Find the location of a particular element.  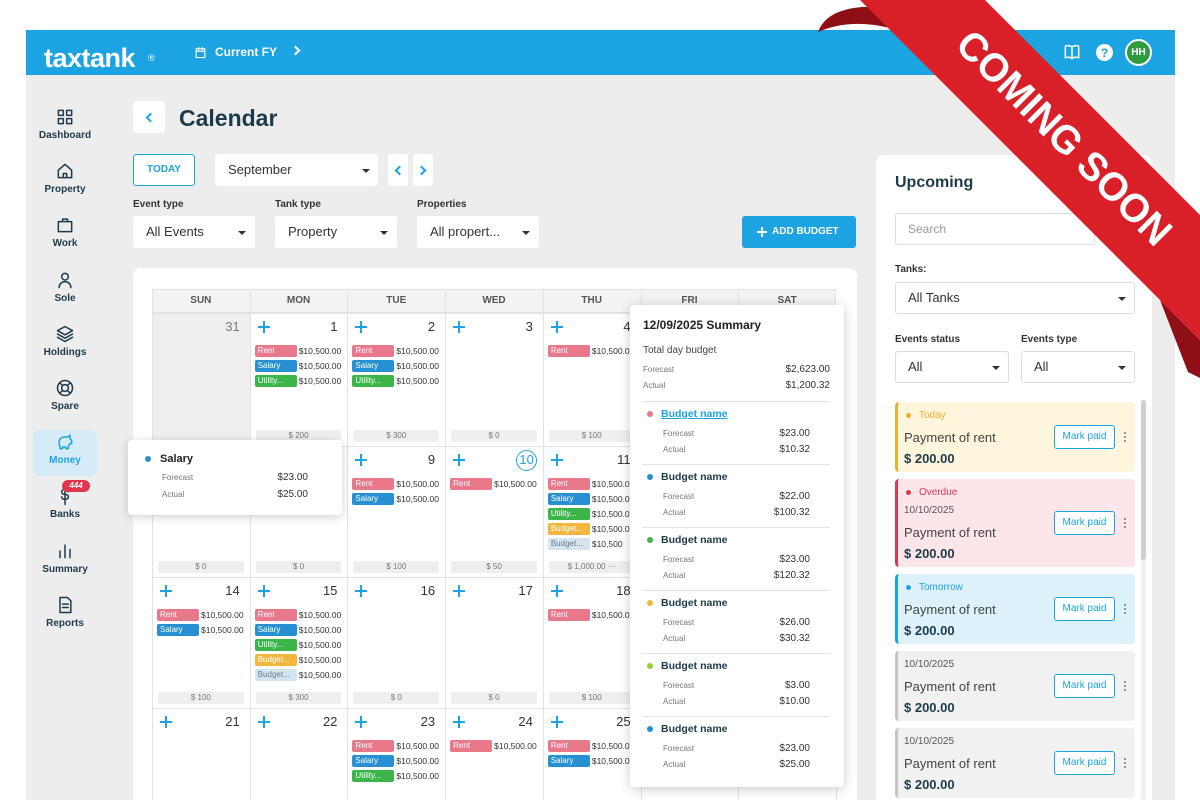

sidebar-item: Work is located at coordinates (65, 244).